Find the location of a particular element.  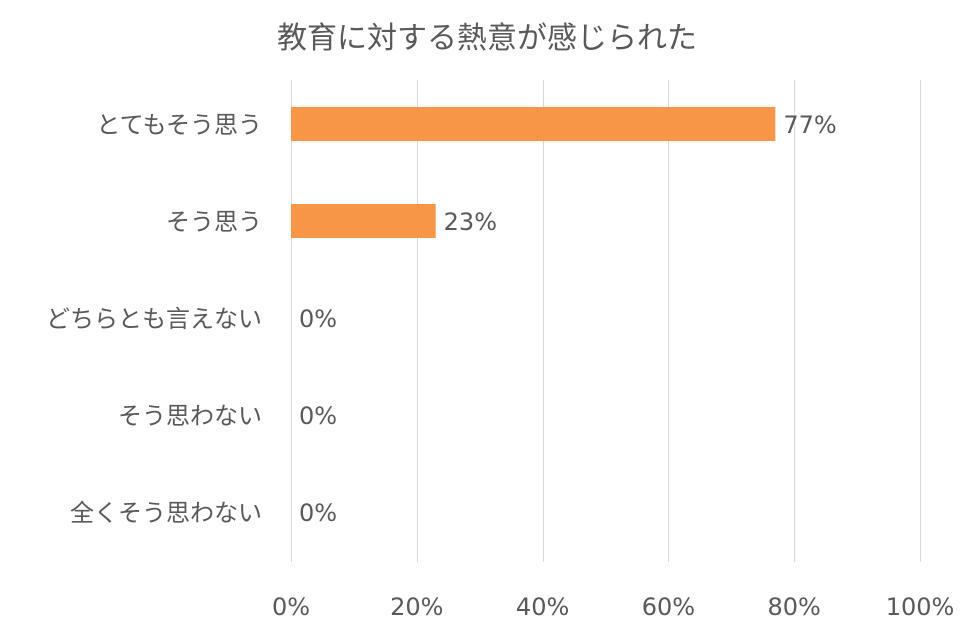

x-tick-label: 0% is located at coordinates (291, 607).